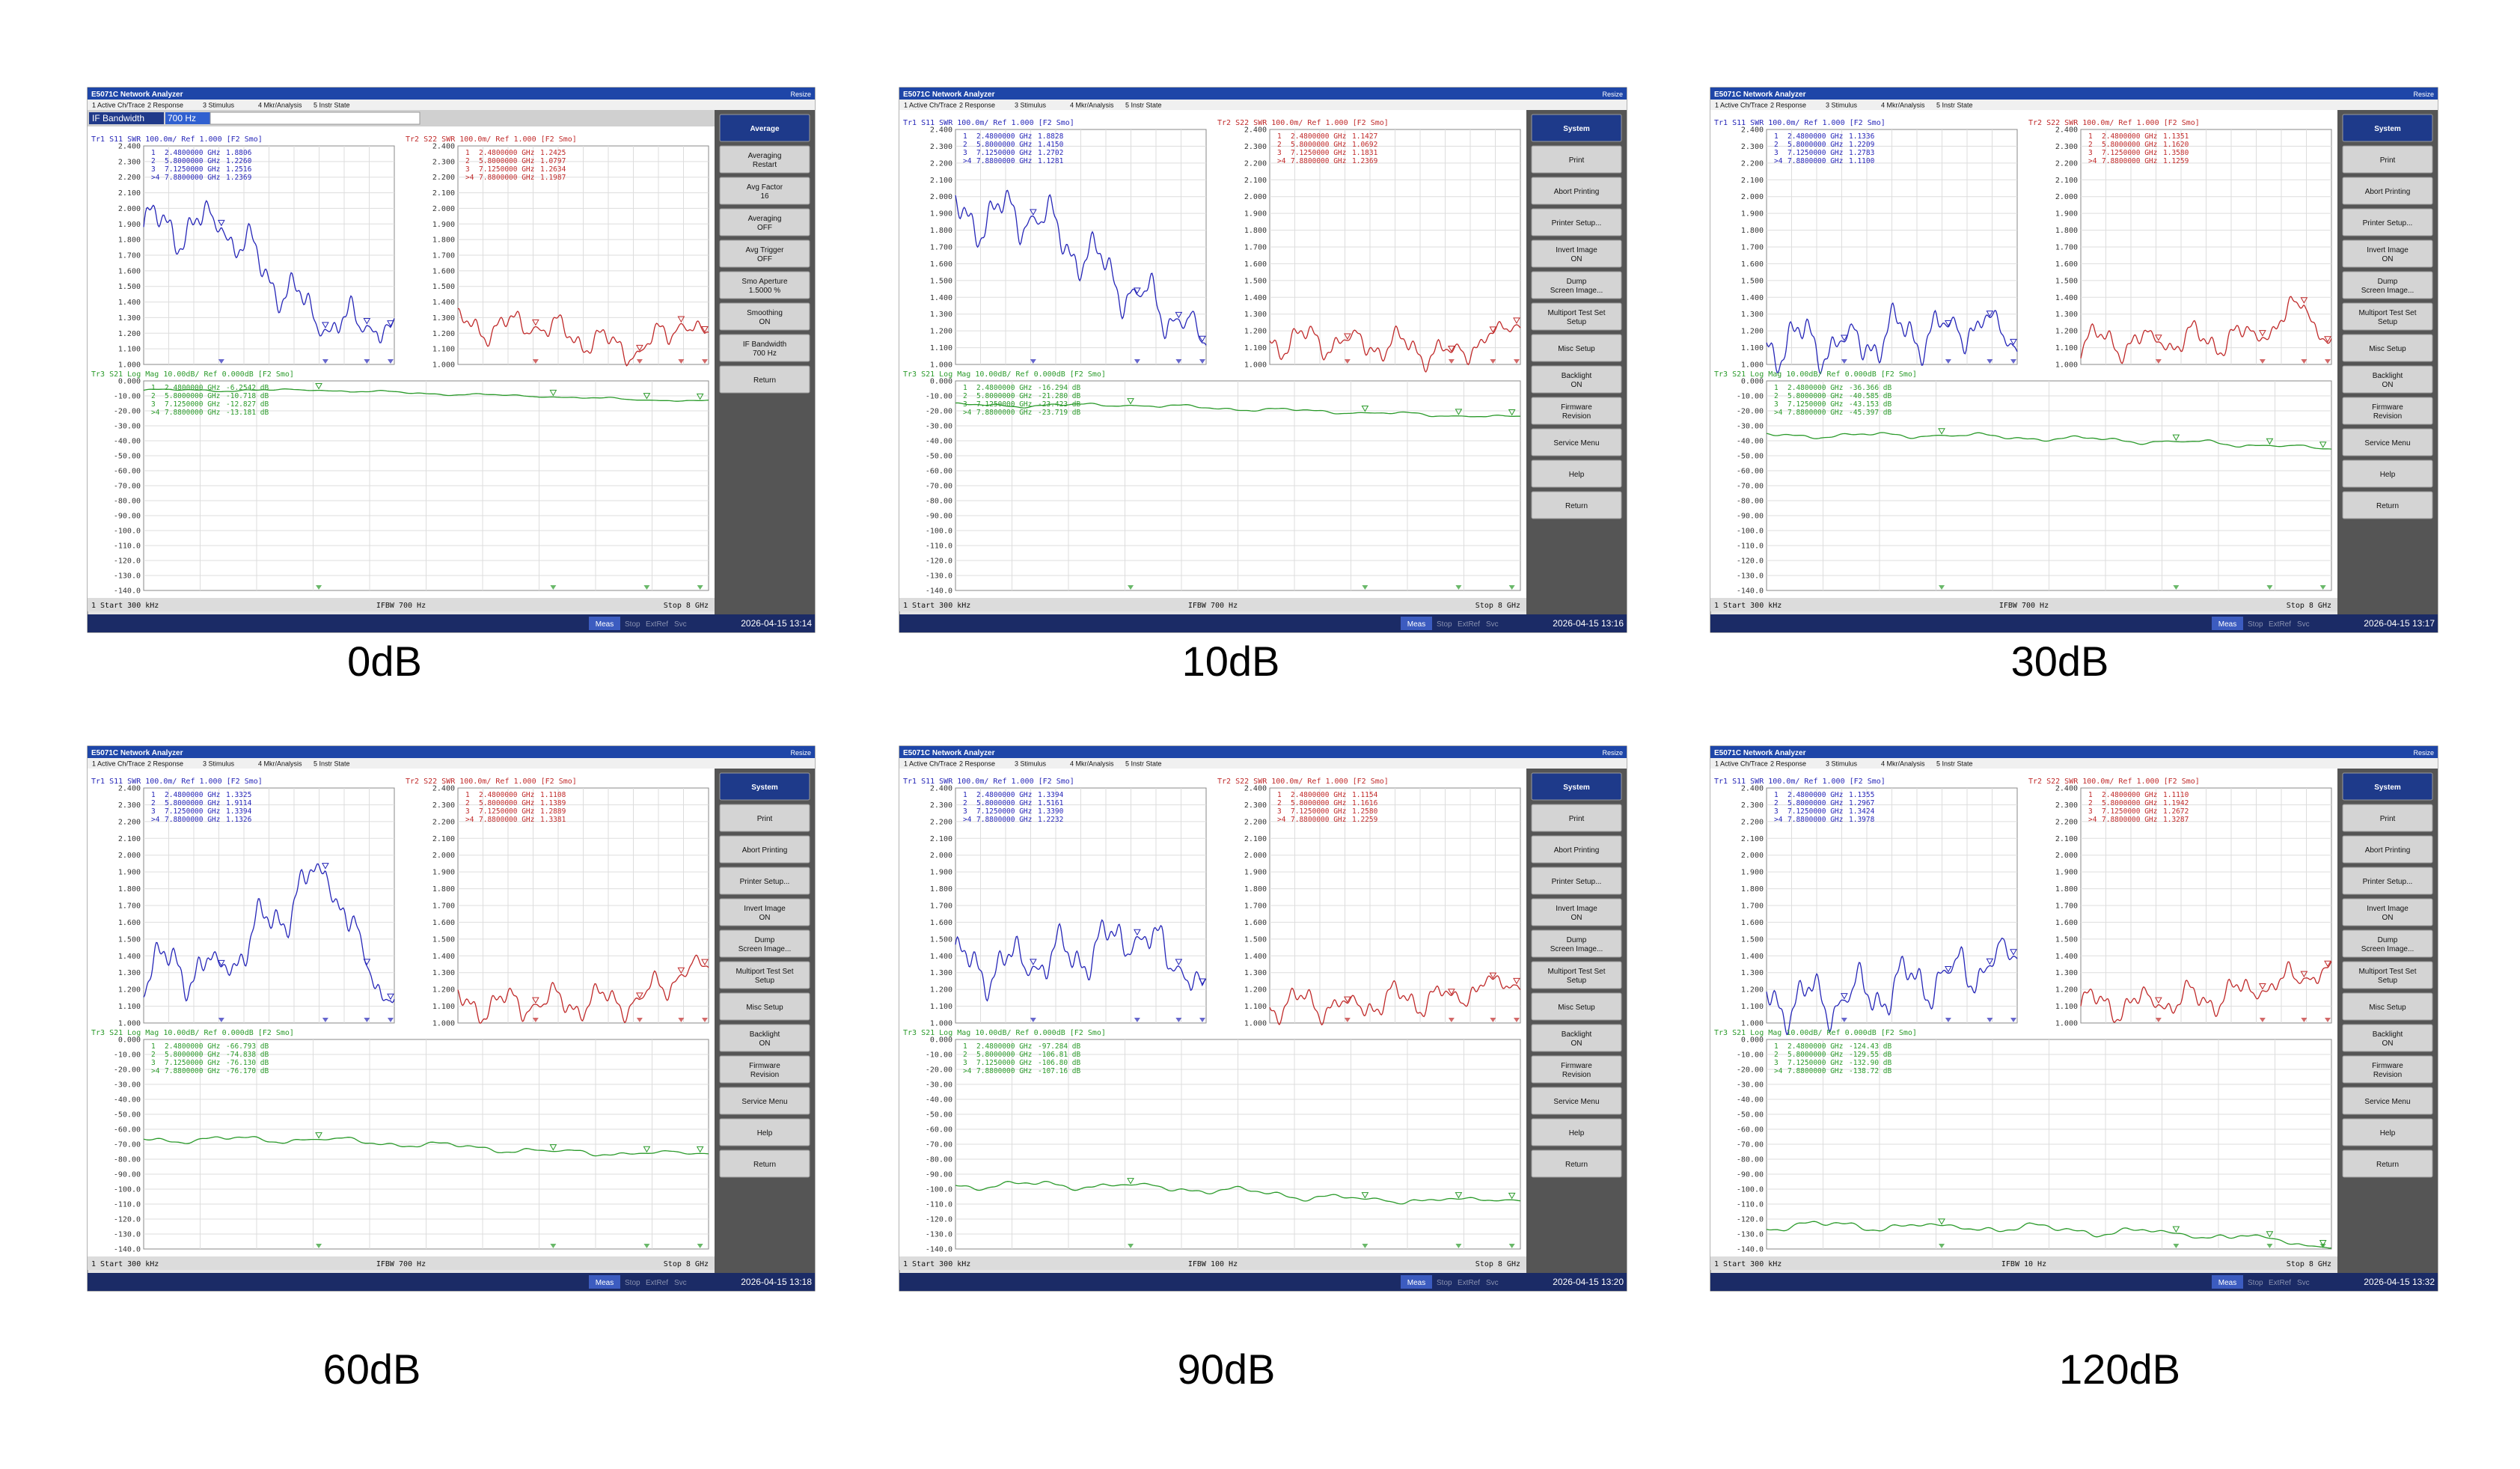 This screenshot has height=1469, width=2520. I want to click on softkey-label: Setup, so click(1577, 981).